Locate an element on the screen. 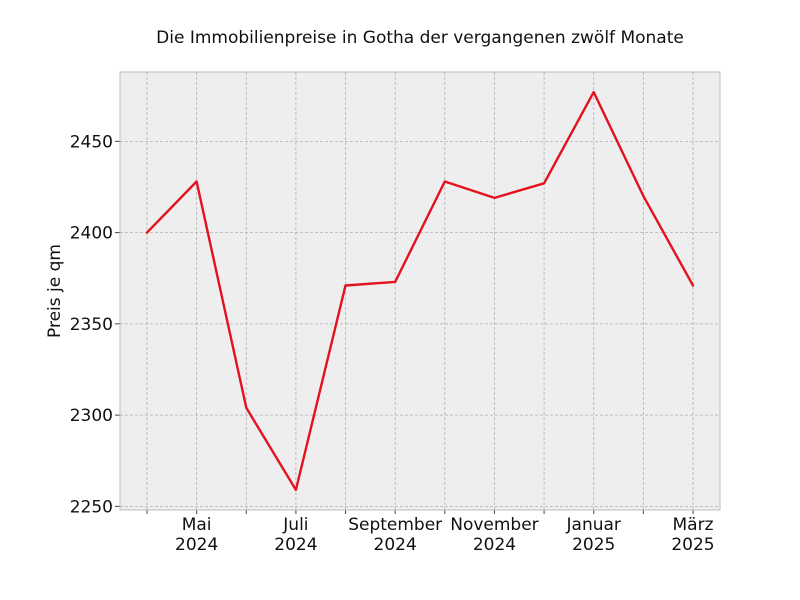 This screenshot has width=800, height=600. x-tick-label-month: März is located at coordinates (693, 525).